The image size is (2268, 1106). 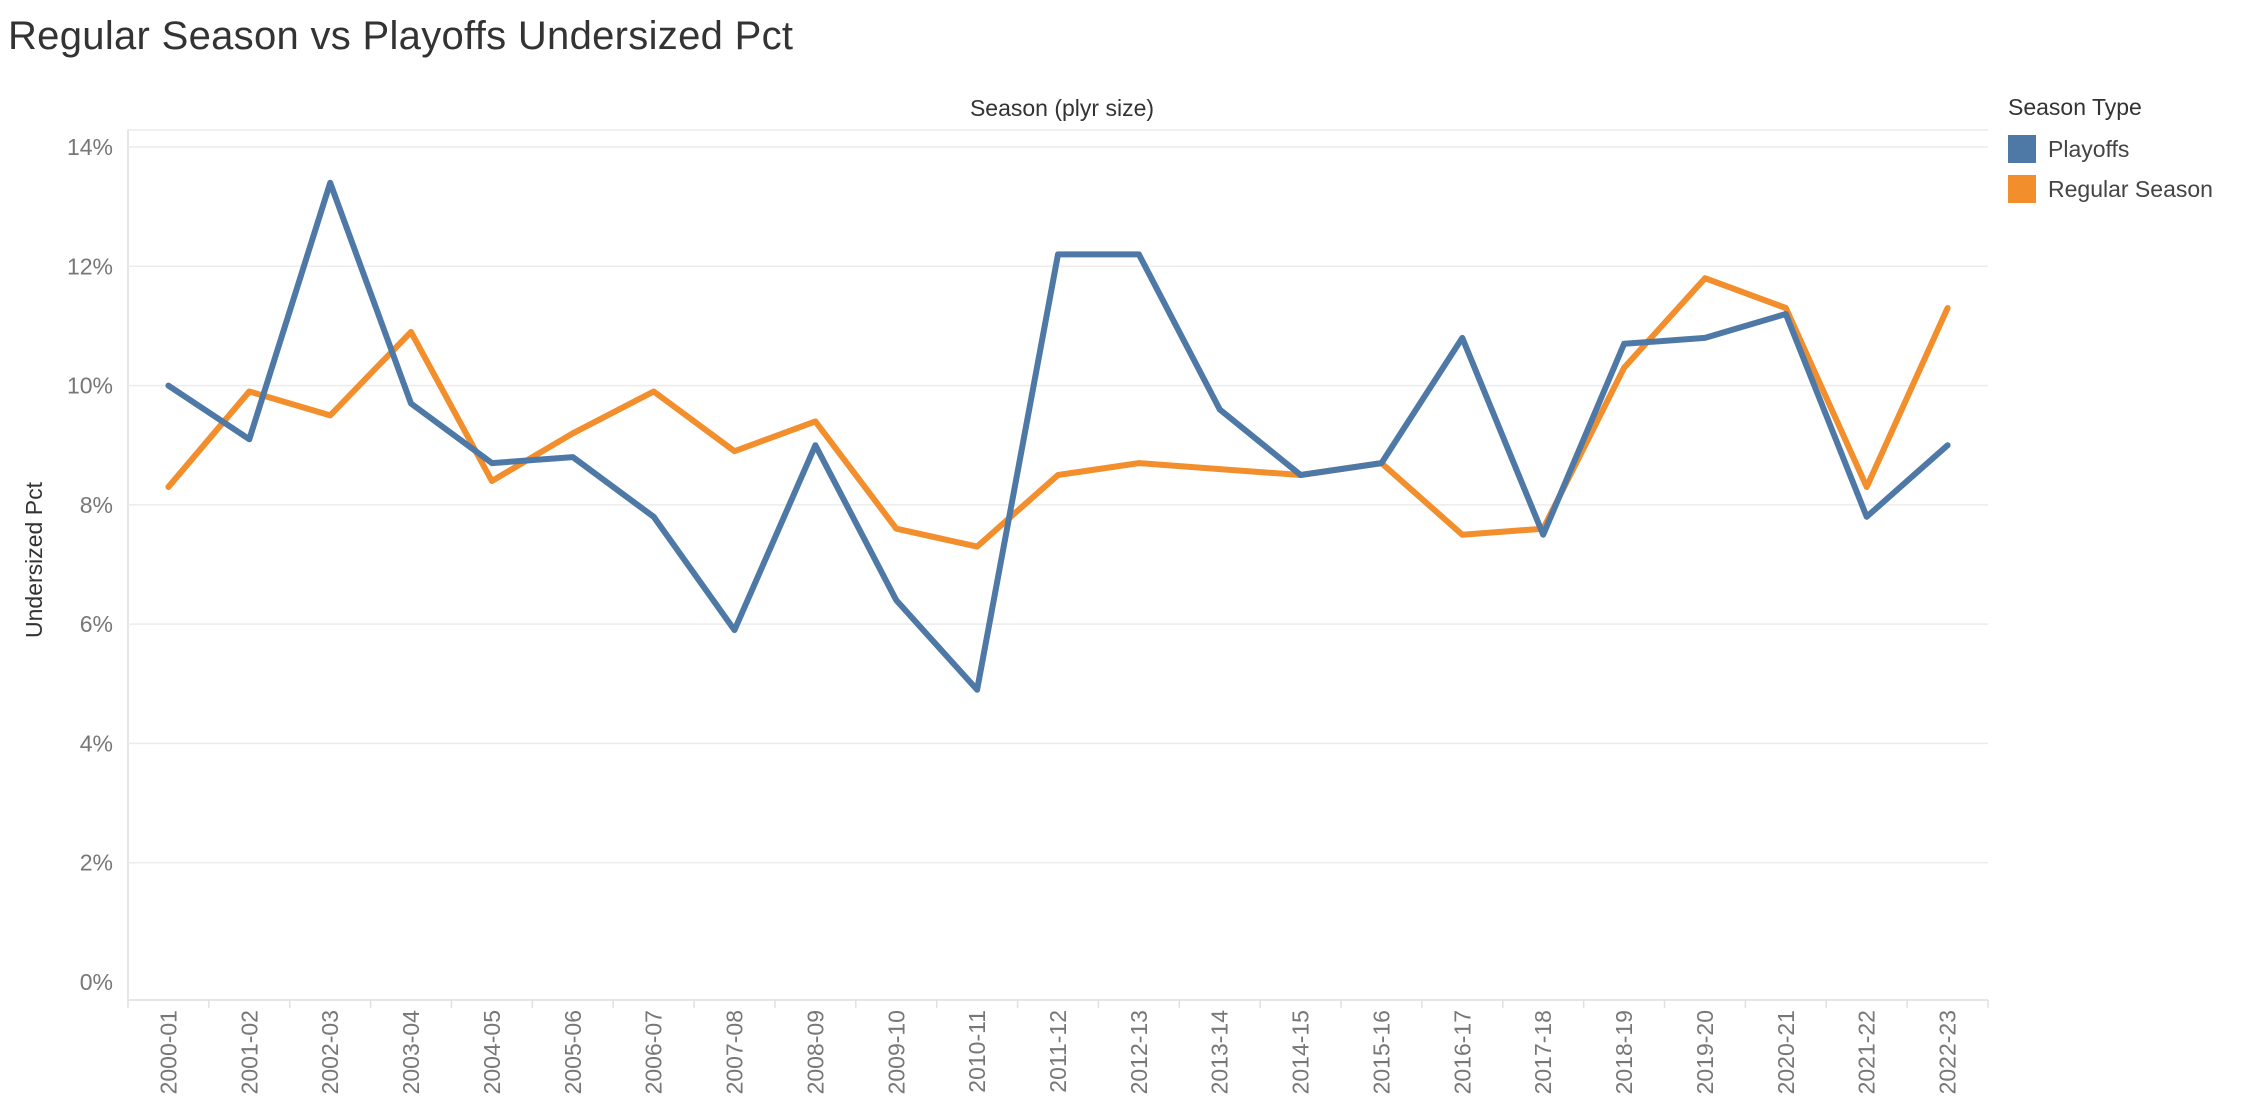 I want to click on y-tick-label: 6%, so click(x=96, y=624).